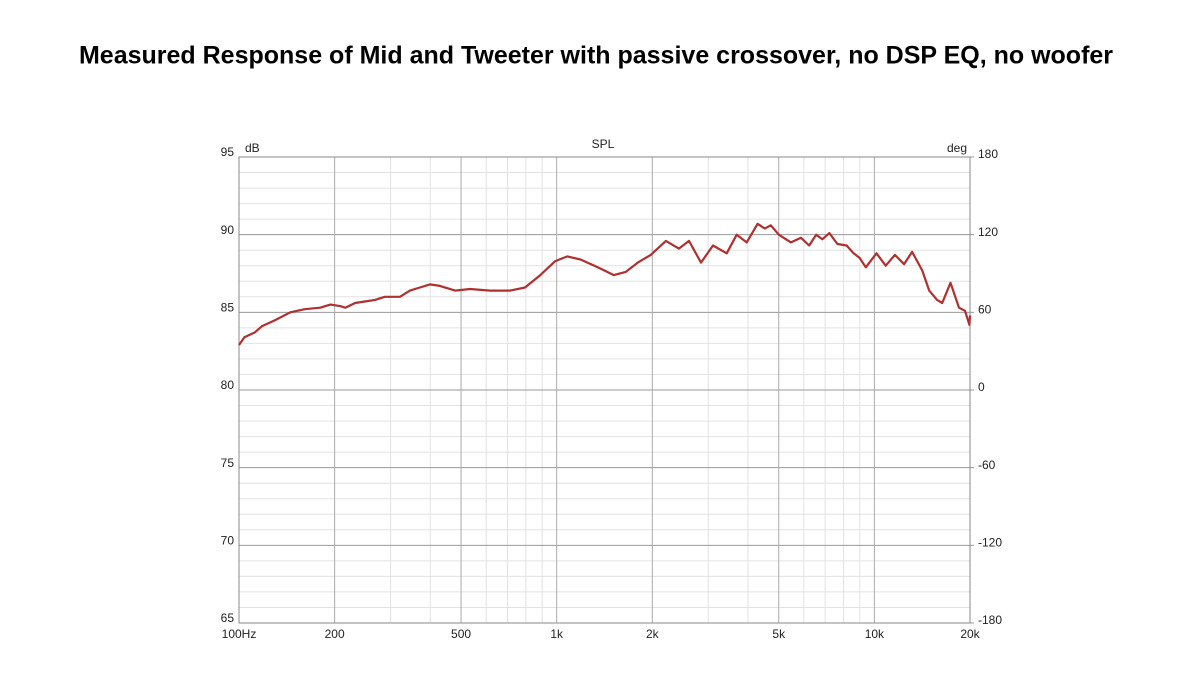  What do you see at coordinates (557, 634) in the screenshot?
I see `x-tick-label: 1k` at bounding box center [557, 634].